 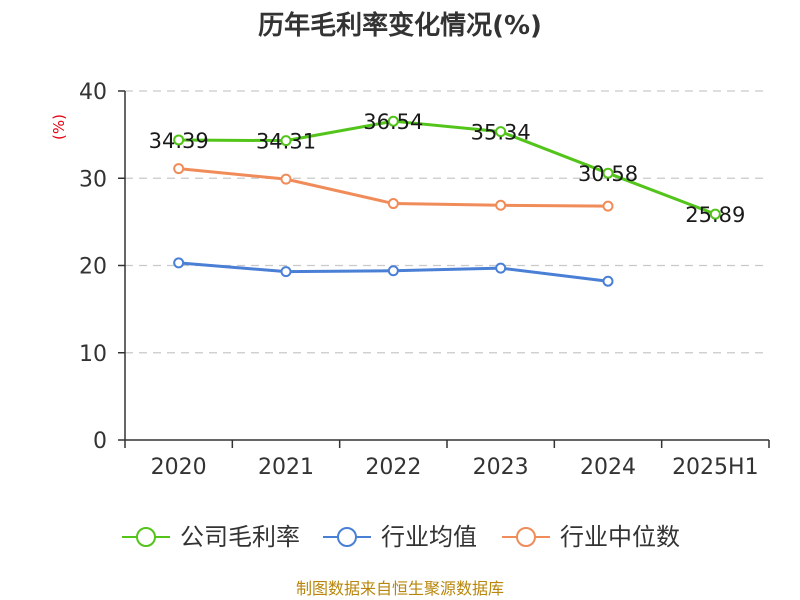 I want to click on y-tick-label-2: 20, so click(x=93, y=267).